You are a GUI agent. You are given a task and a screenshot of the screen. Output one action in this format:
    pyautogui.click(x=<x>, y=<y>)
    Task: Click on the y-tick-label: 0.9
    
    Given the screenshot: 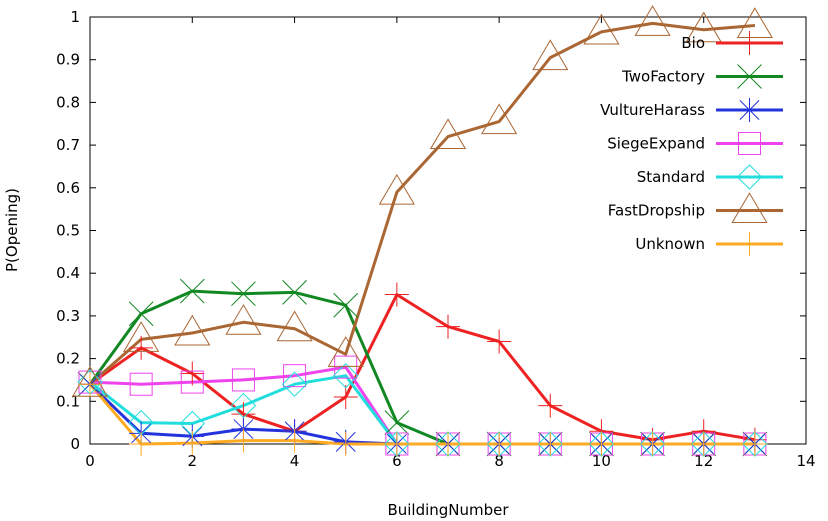 What is the action you would take?
    pyautogui.click(x=68, y=60)
    